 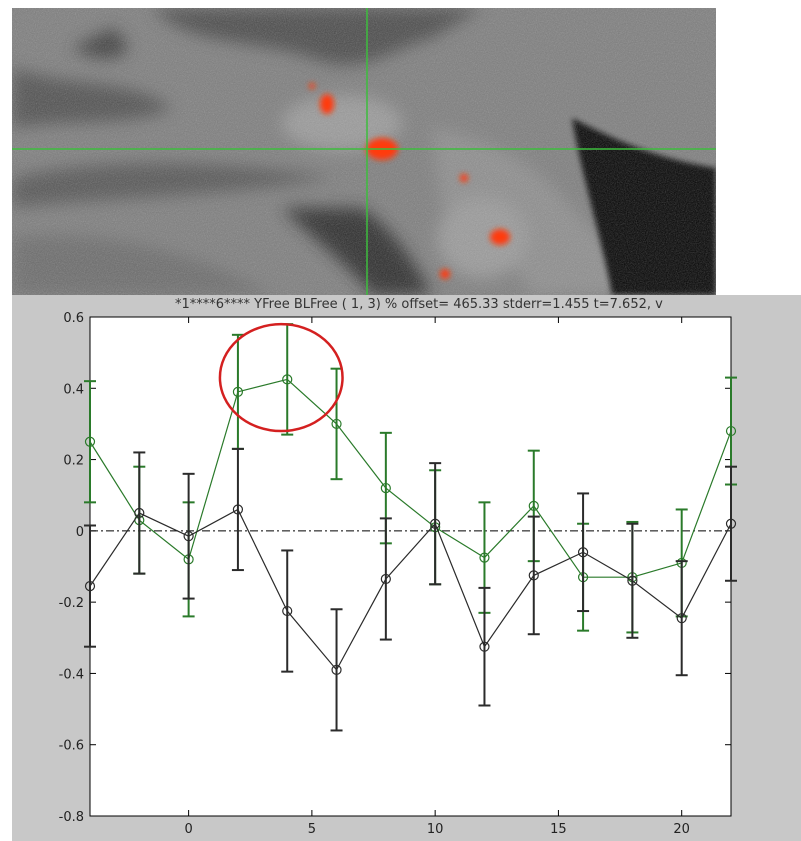 I want to click on highlight-circle, so click(x=281, y=377).